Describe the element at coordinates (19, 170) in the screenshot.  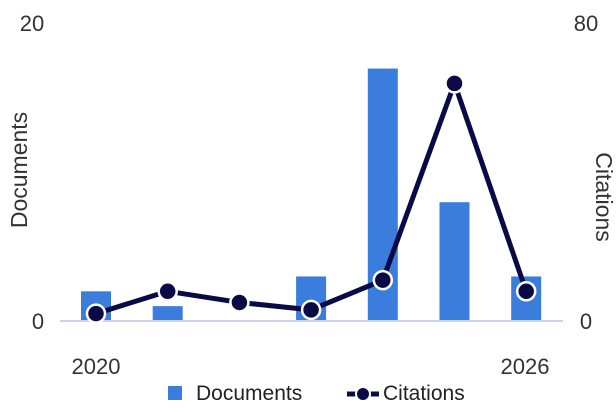
I see `y-left-axis-title: Documents` at that location.